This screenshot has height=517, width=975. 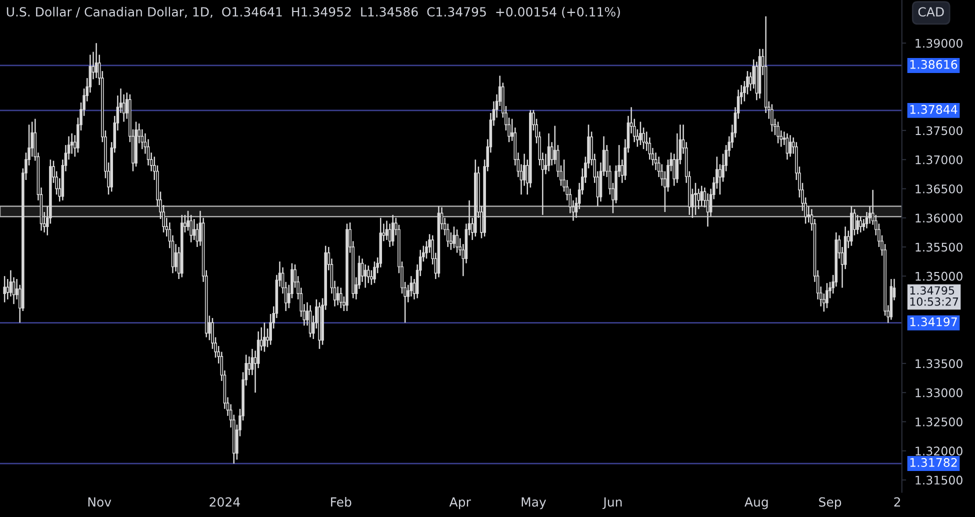 I want to click on y-tick-label: 1.31500, so click(x=939, y=480).